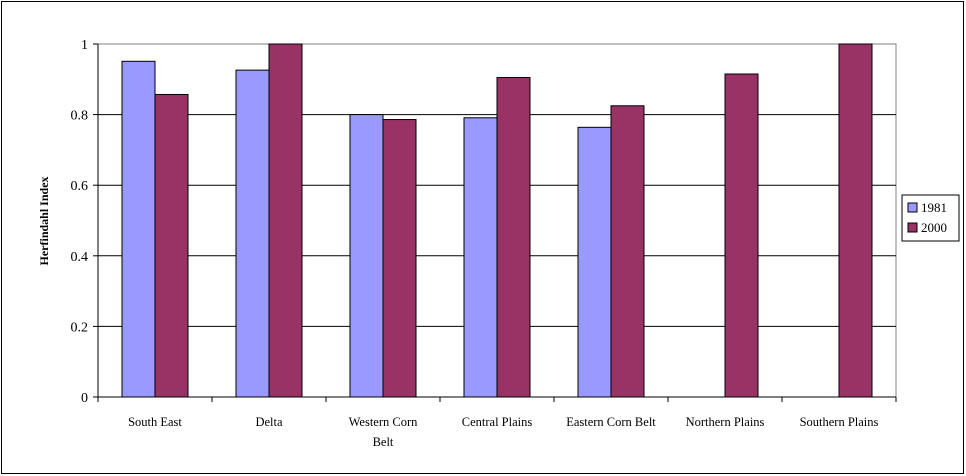 This screenshot has width=966, height=476. What do you see at coordinates (80, 116) in the screenshot?
I see `y-tick-label: 0.8` at bounding box center [80, 116].